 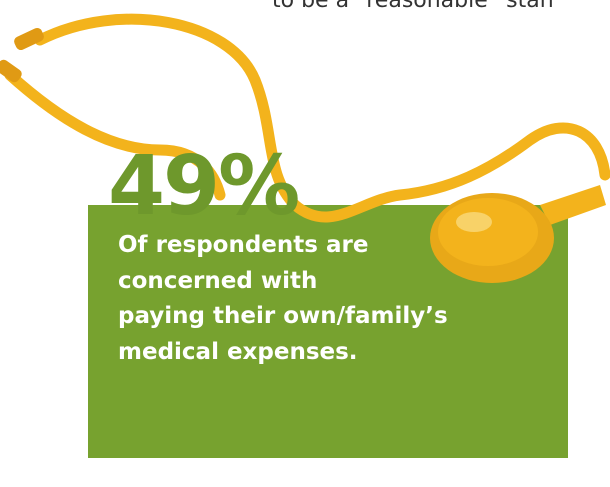 What do you see at coordinates (413, 6) in the screenshot?
I see `top-text: to be a “reasonable” stan` at bounding box center [413, 6].